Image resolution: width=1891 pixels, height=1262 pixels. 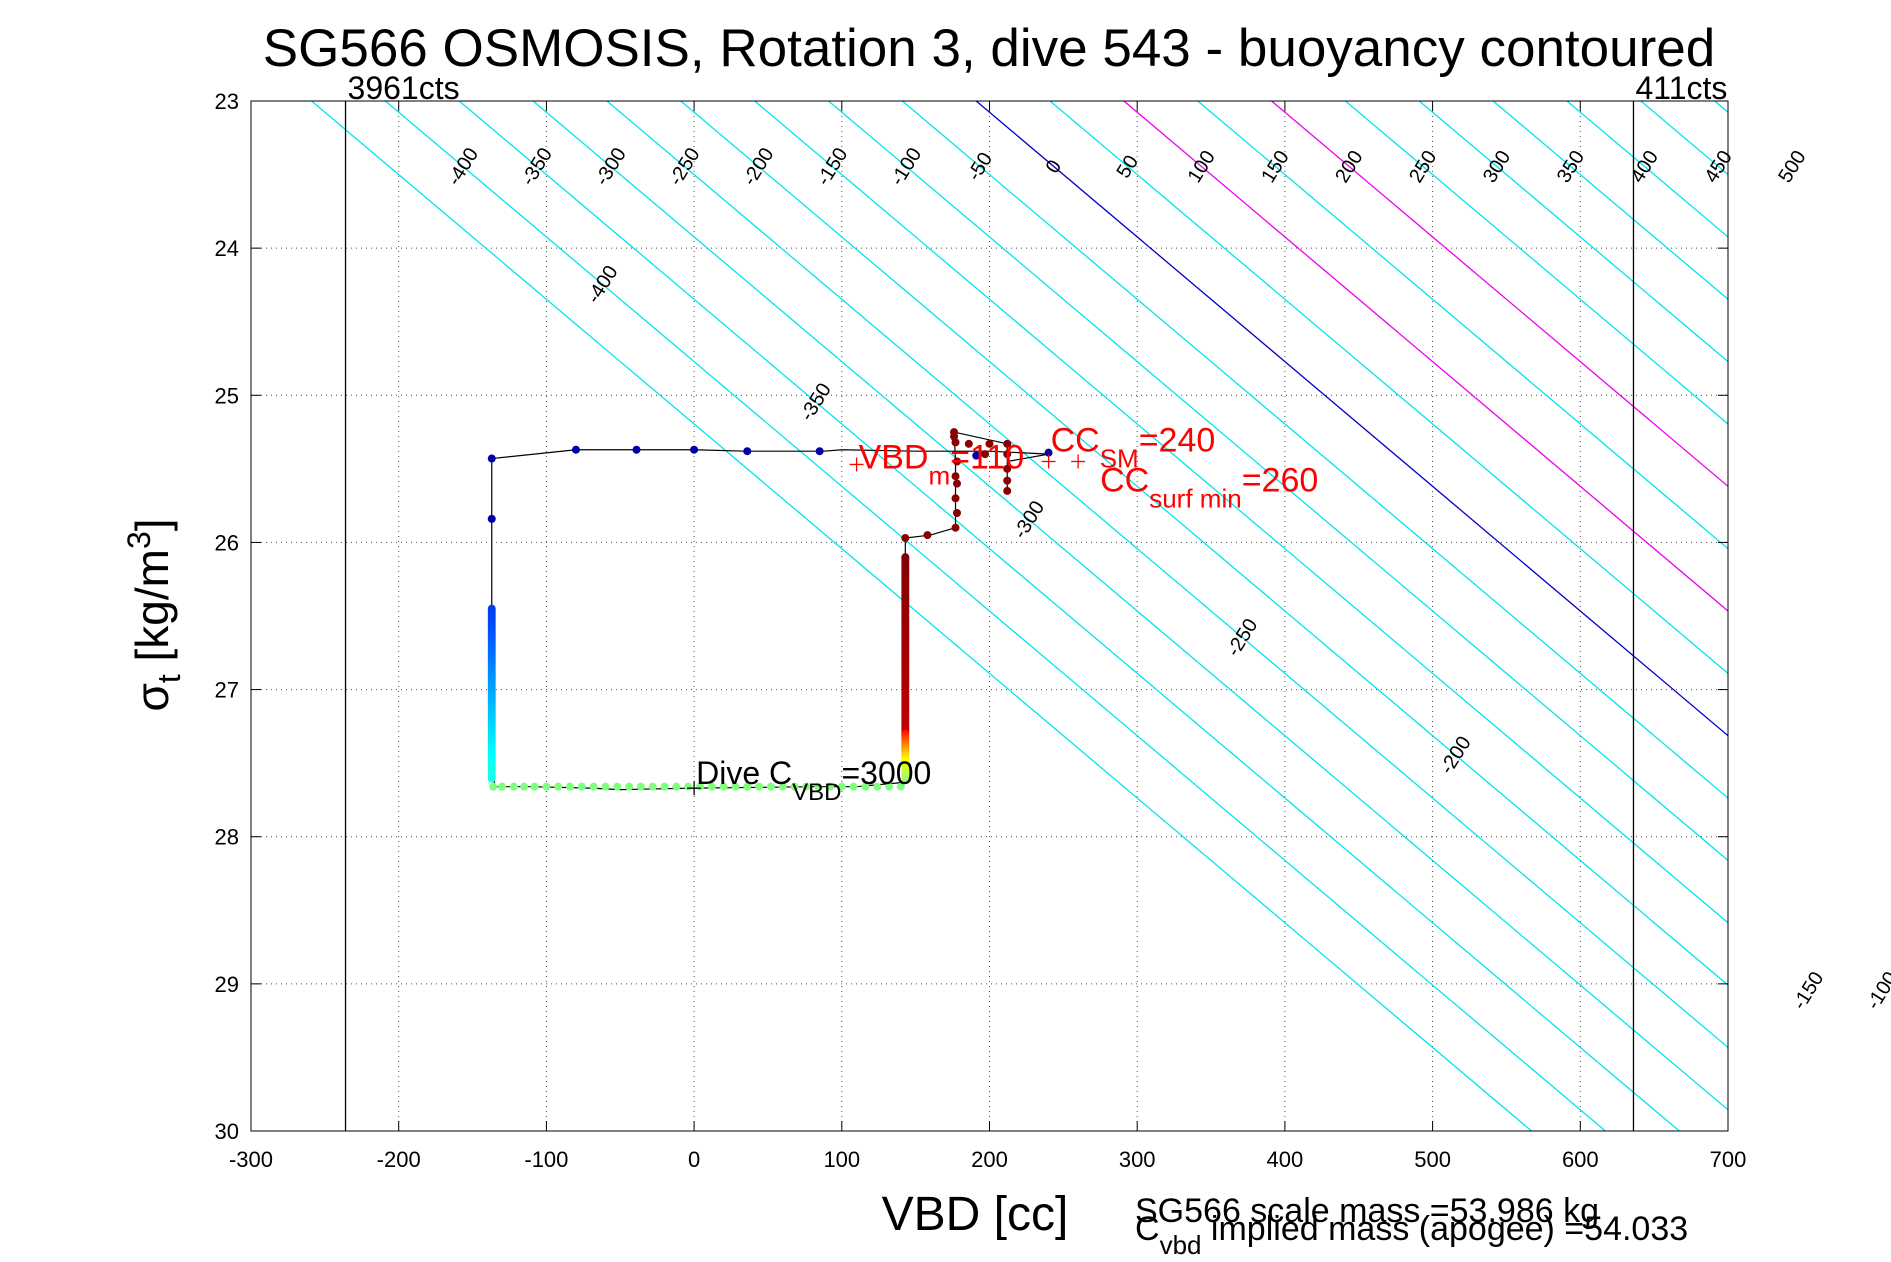 What do you see at coordinates (1181, 1245) in the screenshot?
I see `implied-mass-sub: vbd` at bounding box center [1181, 1245].